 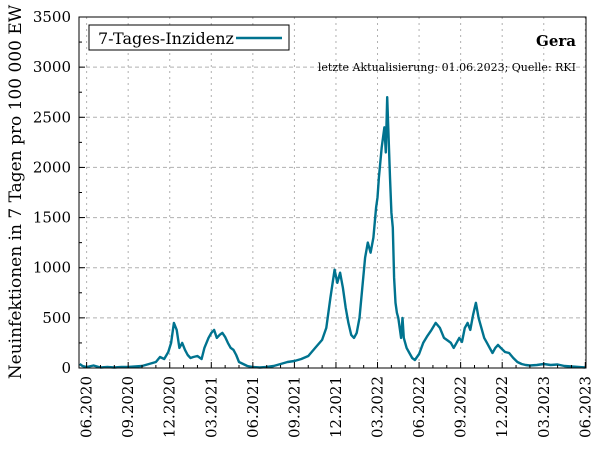 I want to click on x-tick-label: 12.2022, so click(x=502, y=407).